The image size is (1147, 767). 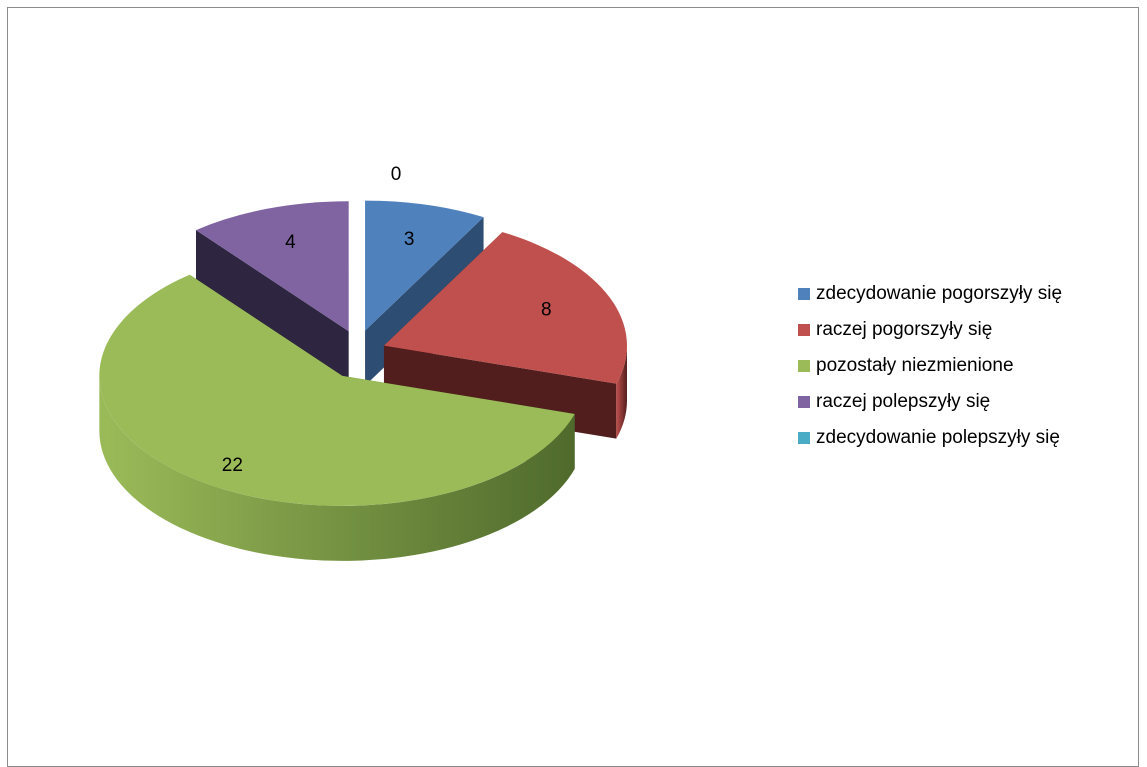 I want to click on pie-labels: 3 8 22 4 0, so click(x=387, y=320).